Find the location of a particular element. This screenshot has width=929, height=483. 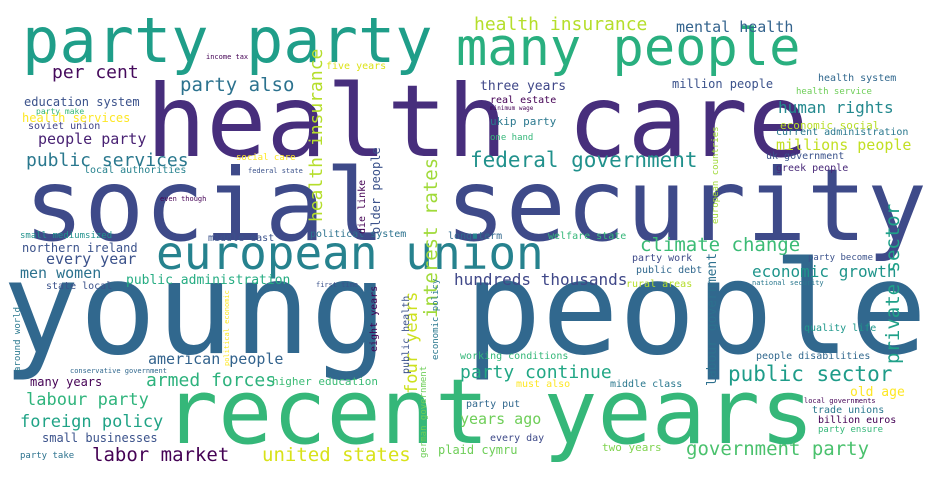

word: party also is located at coordinates (237, 85).